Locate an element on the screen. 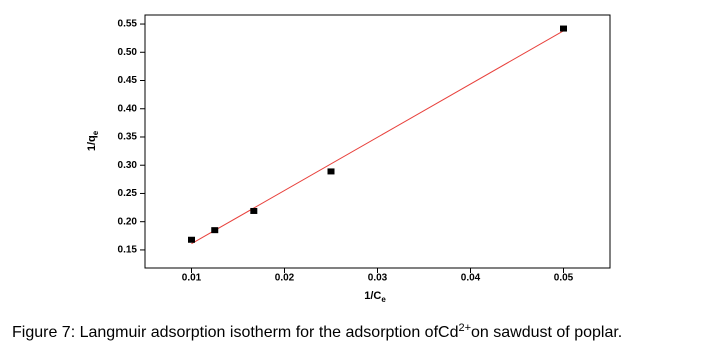 The image size is (720, 361). y-tick-label: 0.55 is located at coordinates (128, 24).